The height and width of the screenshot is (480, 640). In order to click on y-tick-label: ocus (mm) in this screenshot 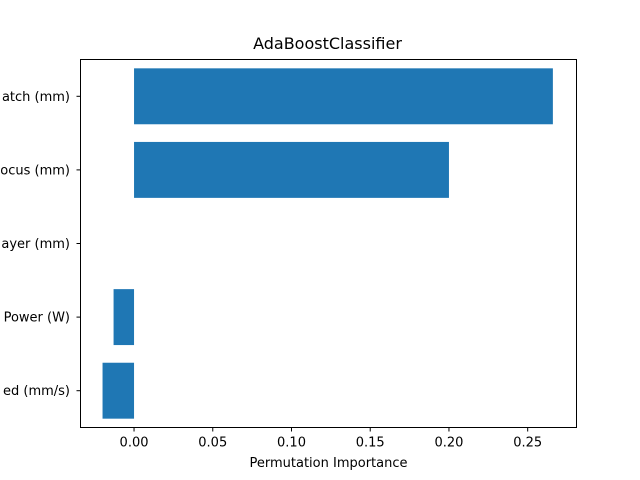, I will do `click(35, 170)`.